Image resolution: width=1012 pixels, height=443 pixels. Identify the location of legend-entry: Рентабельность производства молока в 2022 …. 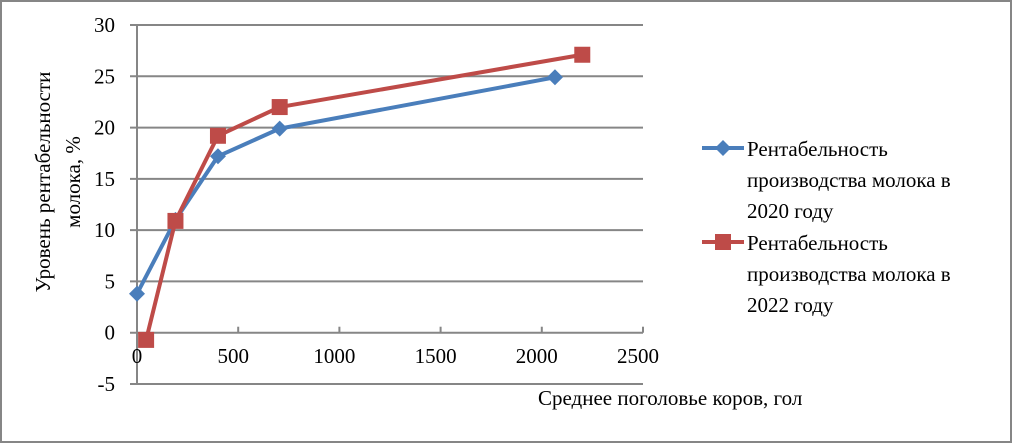
(826, 274).